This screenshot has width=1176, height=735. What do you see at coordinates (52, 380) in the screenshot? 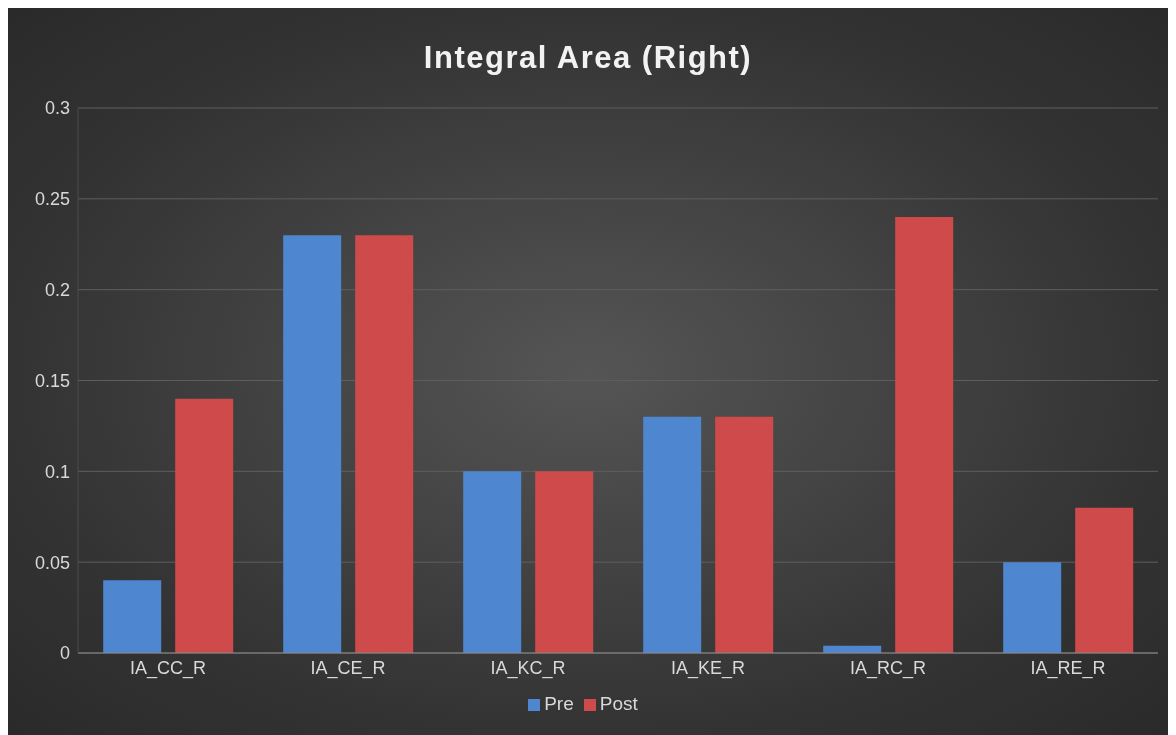
I see `y-tick-label: 0.15` at bounding box center [52, 380].